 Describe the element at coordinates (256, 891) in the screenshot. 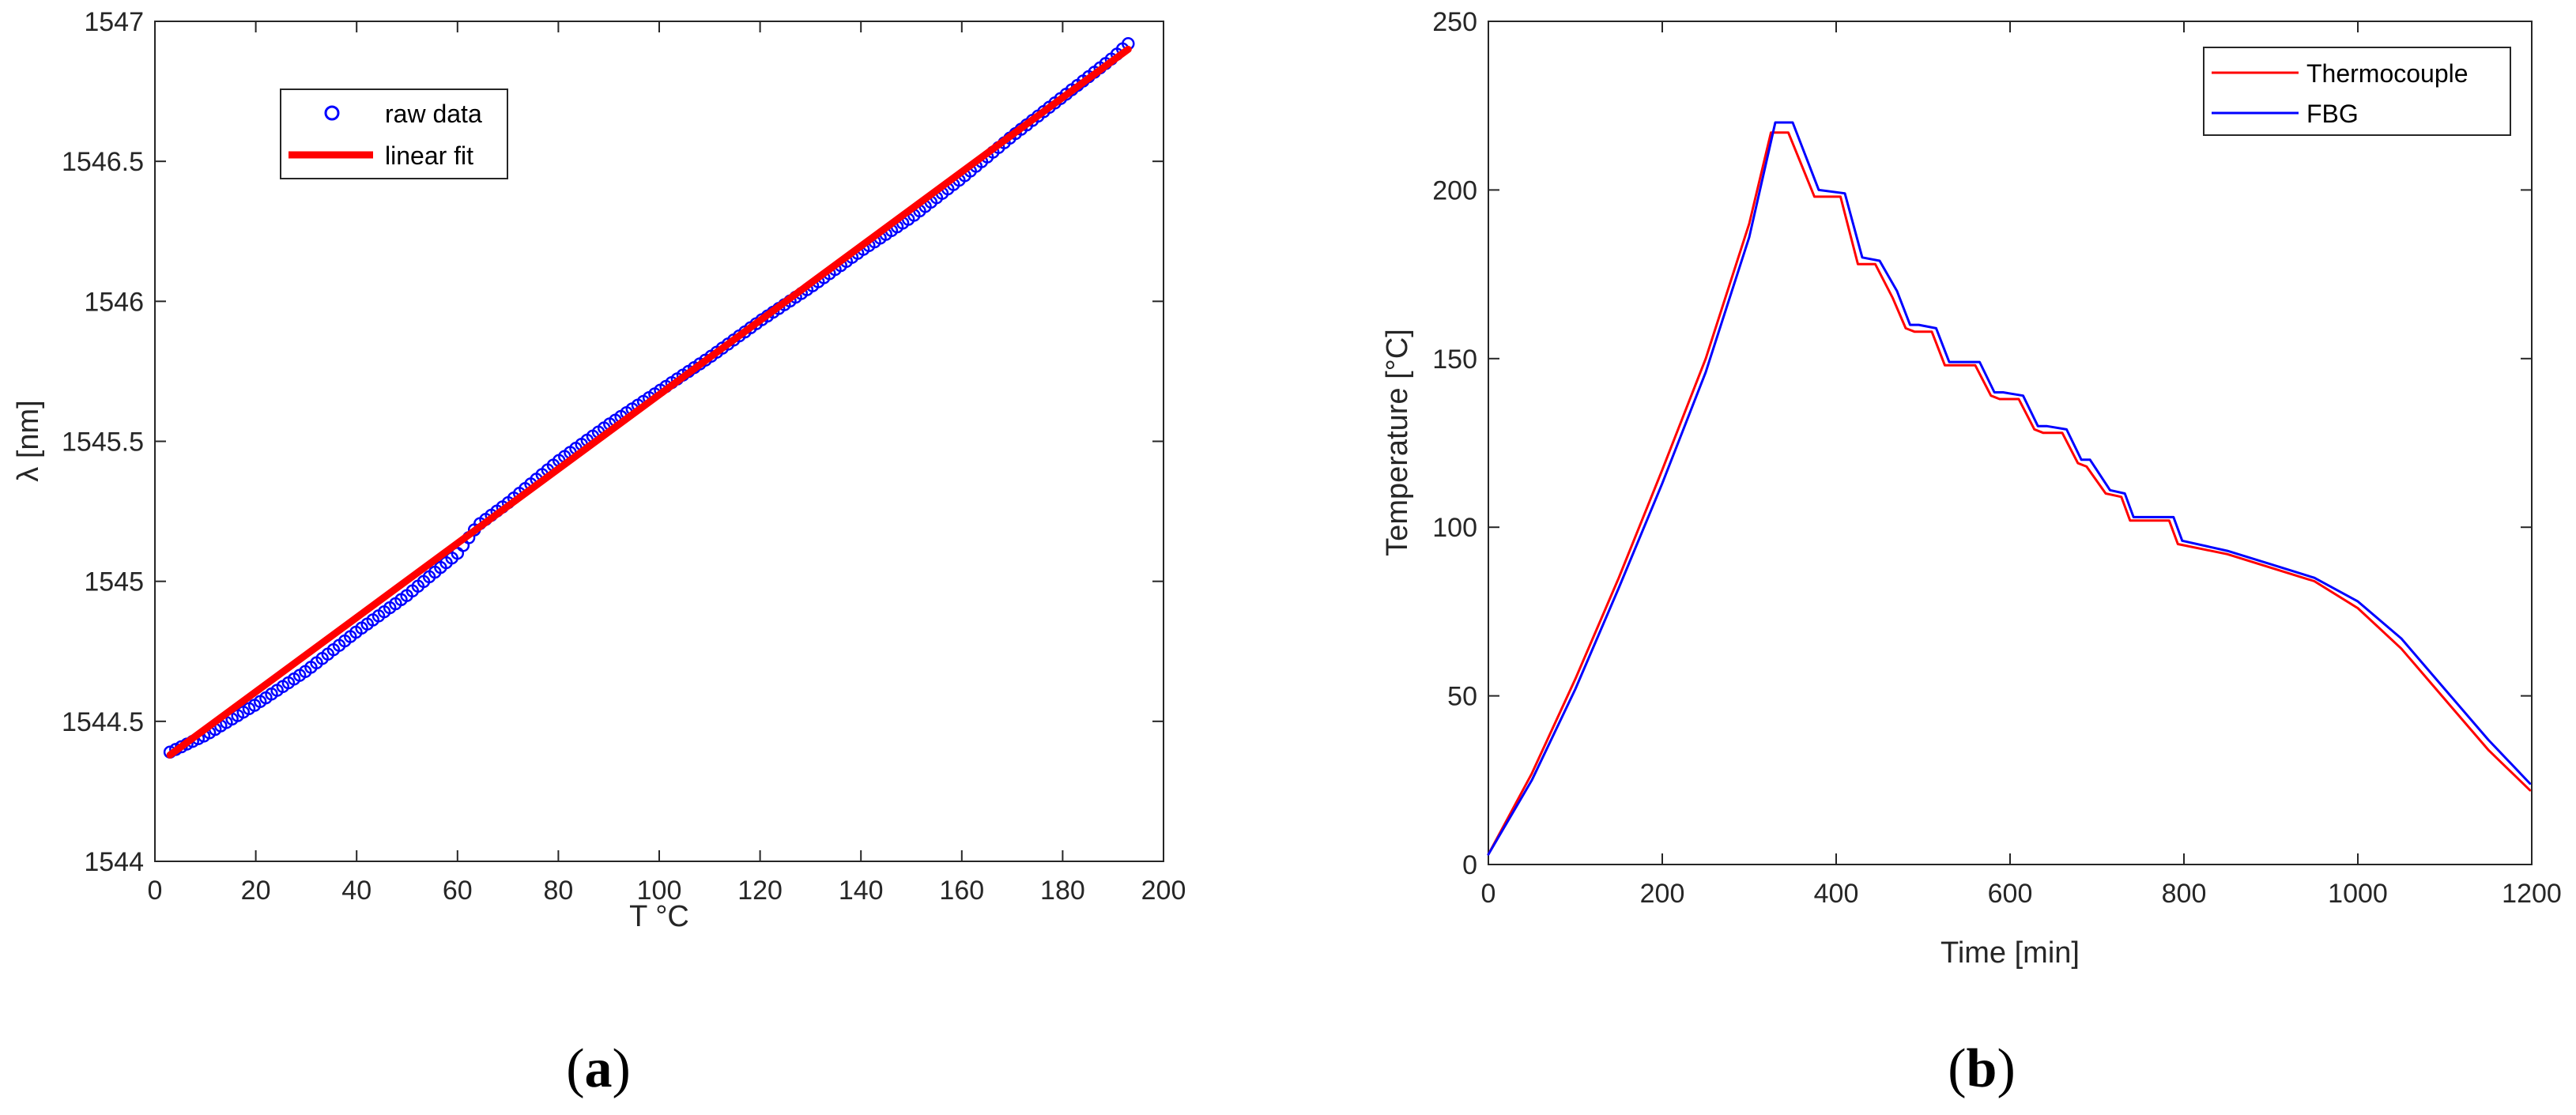

I see `x-tick-label: 20` at that location.